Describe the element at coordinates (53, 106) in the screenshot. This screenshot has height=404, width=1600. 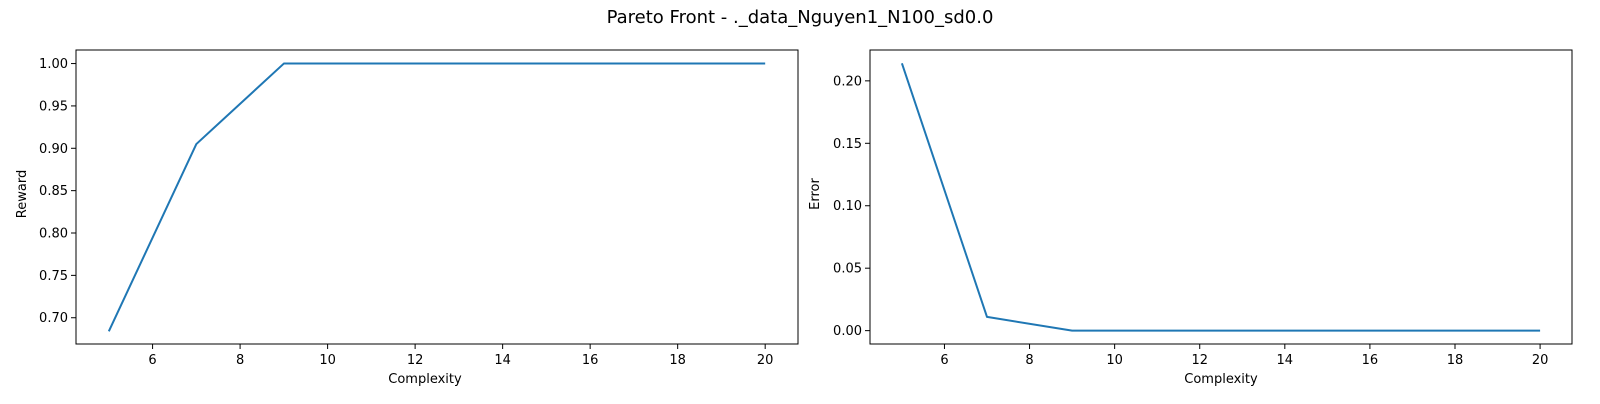
I see `y-tick-label: 0.95` at that location.